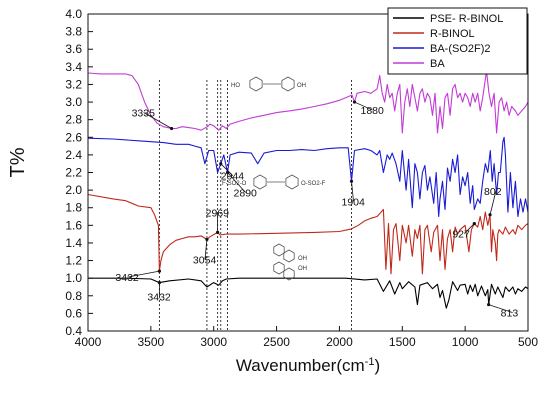  What do you see at coordinates (73, 137) in the screenshot?
I see `y-tick-label: 2.6` at bounding box center [73, 137].